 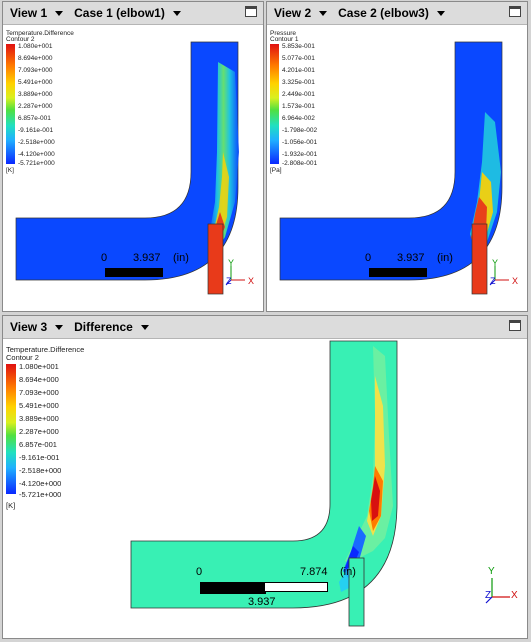 What do you see at coordinates (119, 13) in the screenshot?
I see `view1-case-label: Case 1 (elbow1)` at bounding box center [119, 13].